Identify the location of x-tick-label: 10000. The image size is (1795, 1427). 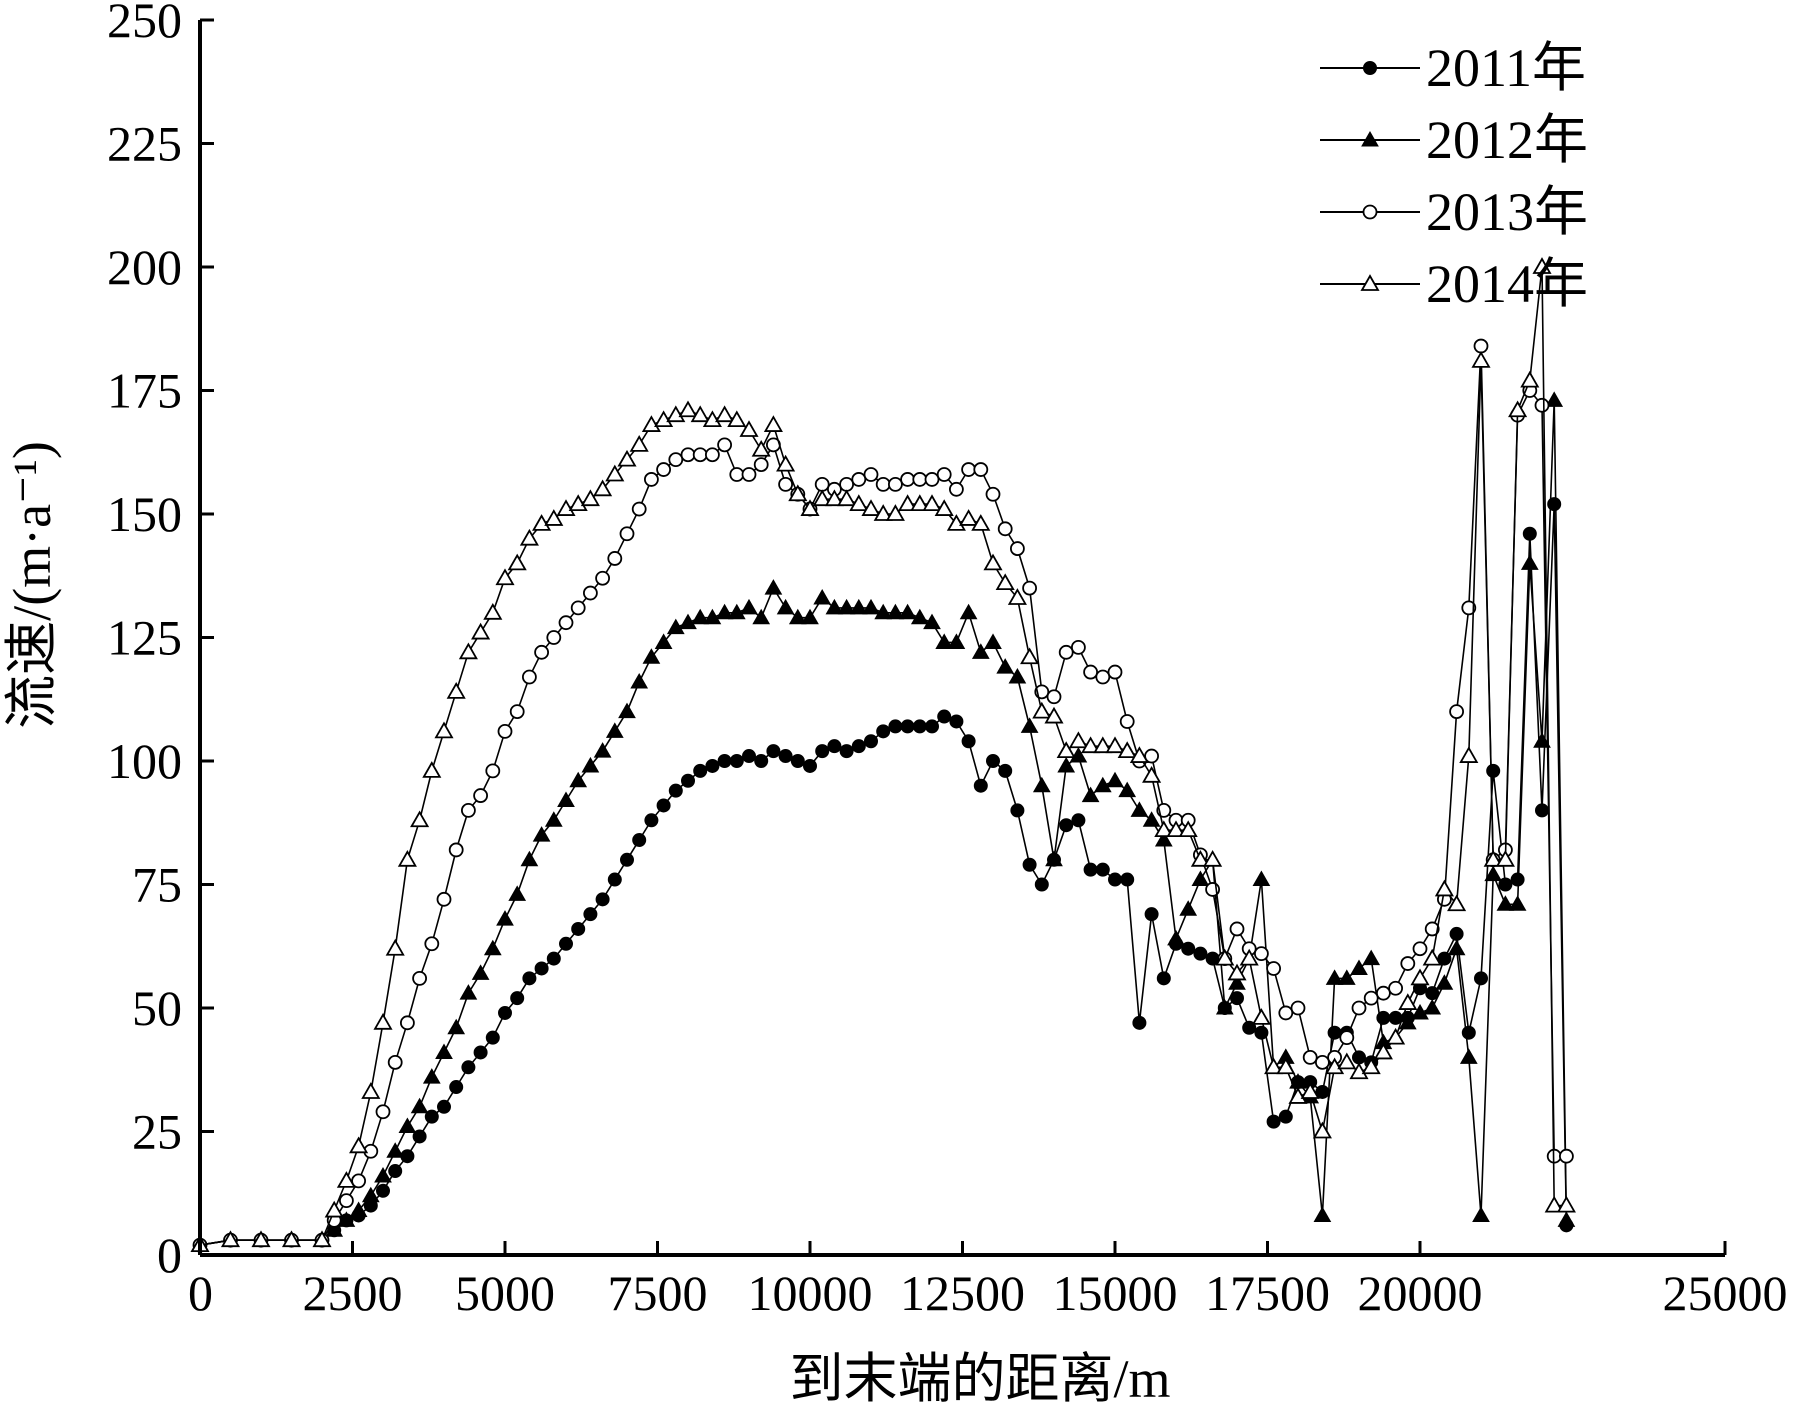
(810, 1293).